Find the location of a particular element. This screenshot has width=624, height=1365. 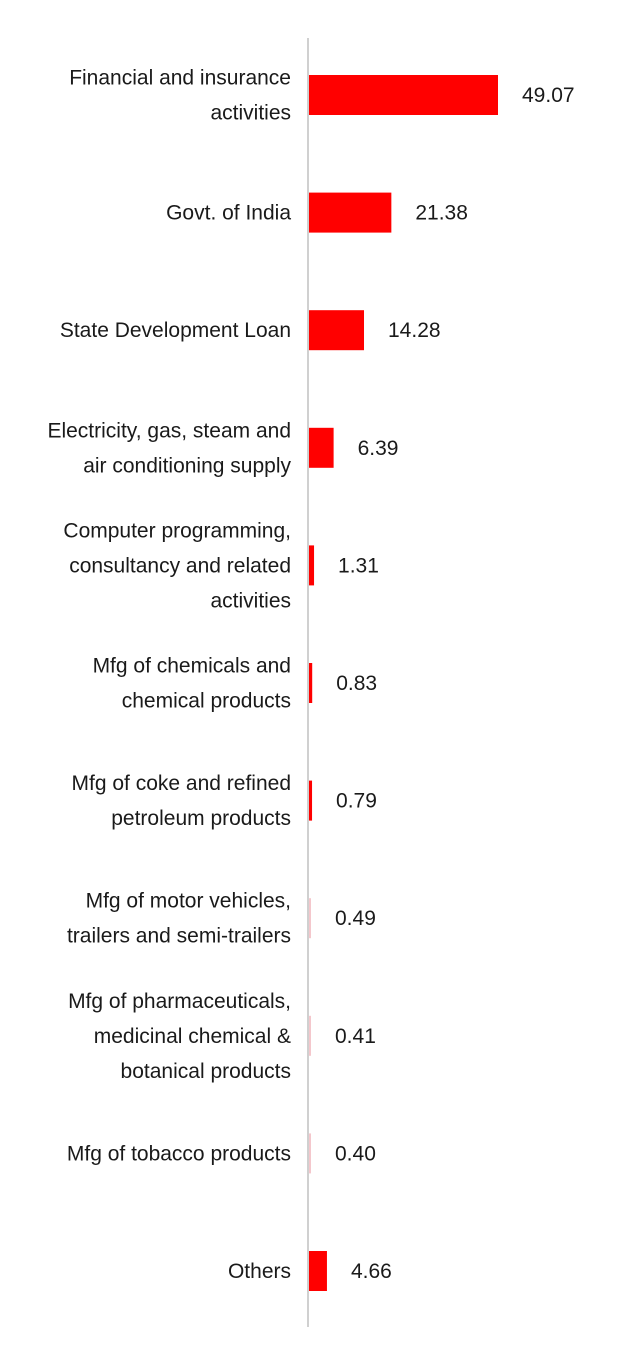

value-label-1: 21.38 is located at coordinates (441, 213).